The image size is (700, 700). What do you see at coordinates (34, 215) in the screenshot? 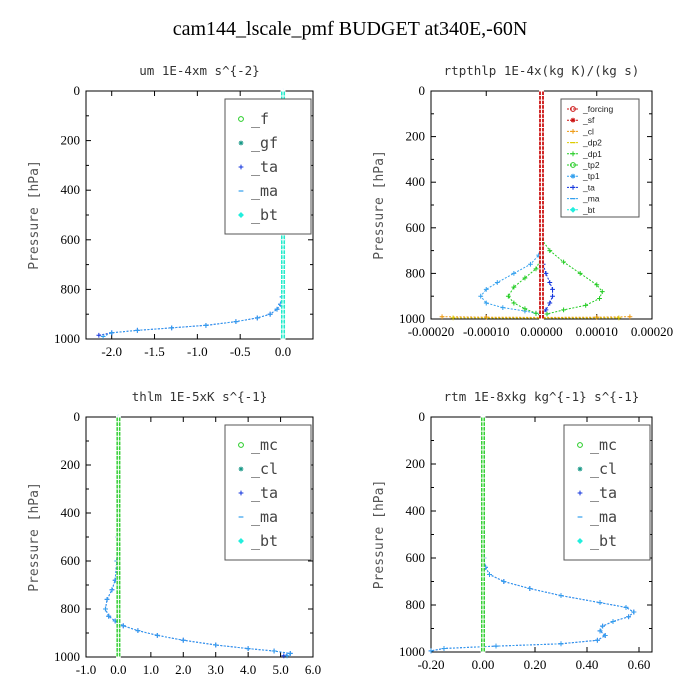
I see `y-axis-label: Pressure [hPa]` at bounding box center [34, 215].